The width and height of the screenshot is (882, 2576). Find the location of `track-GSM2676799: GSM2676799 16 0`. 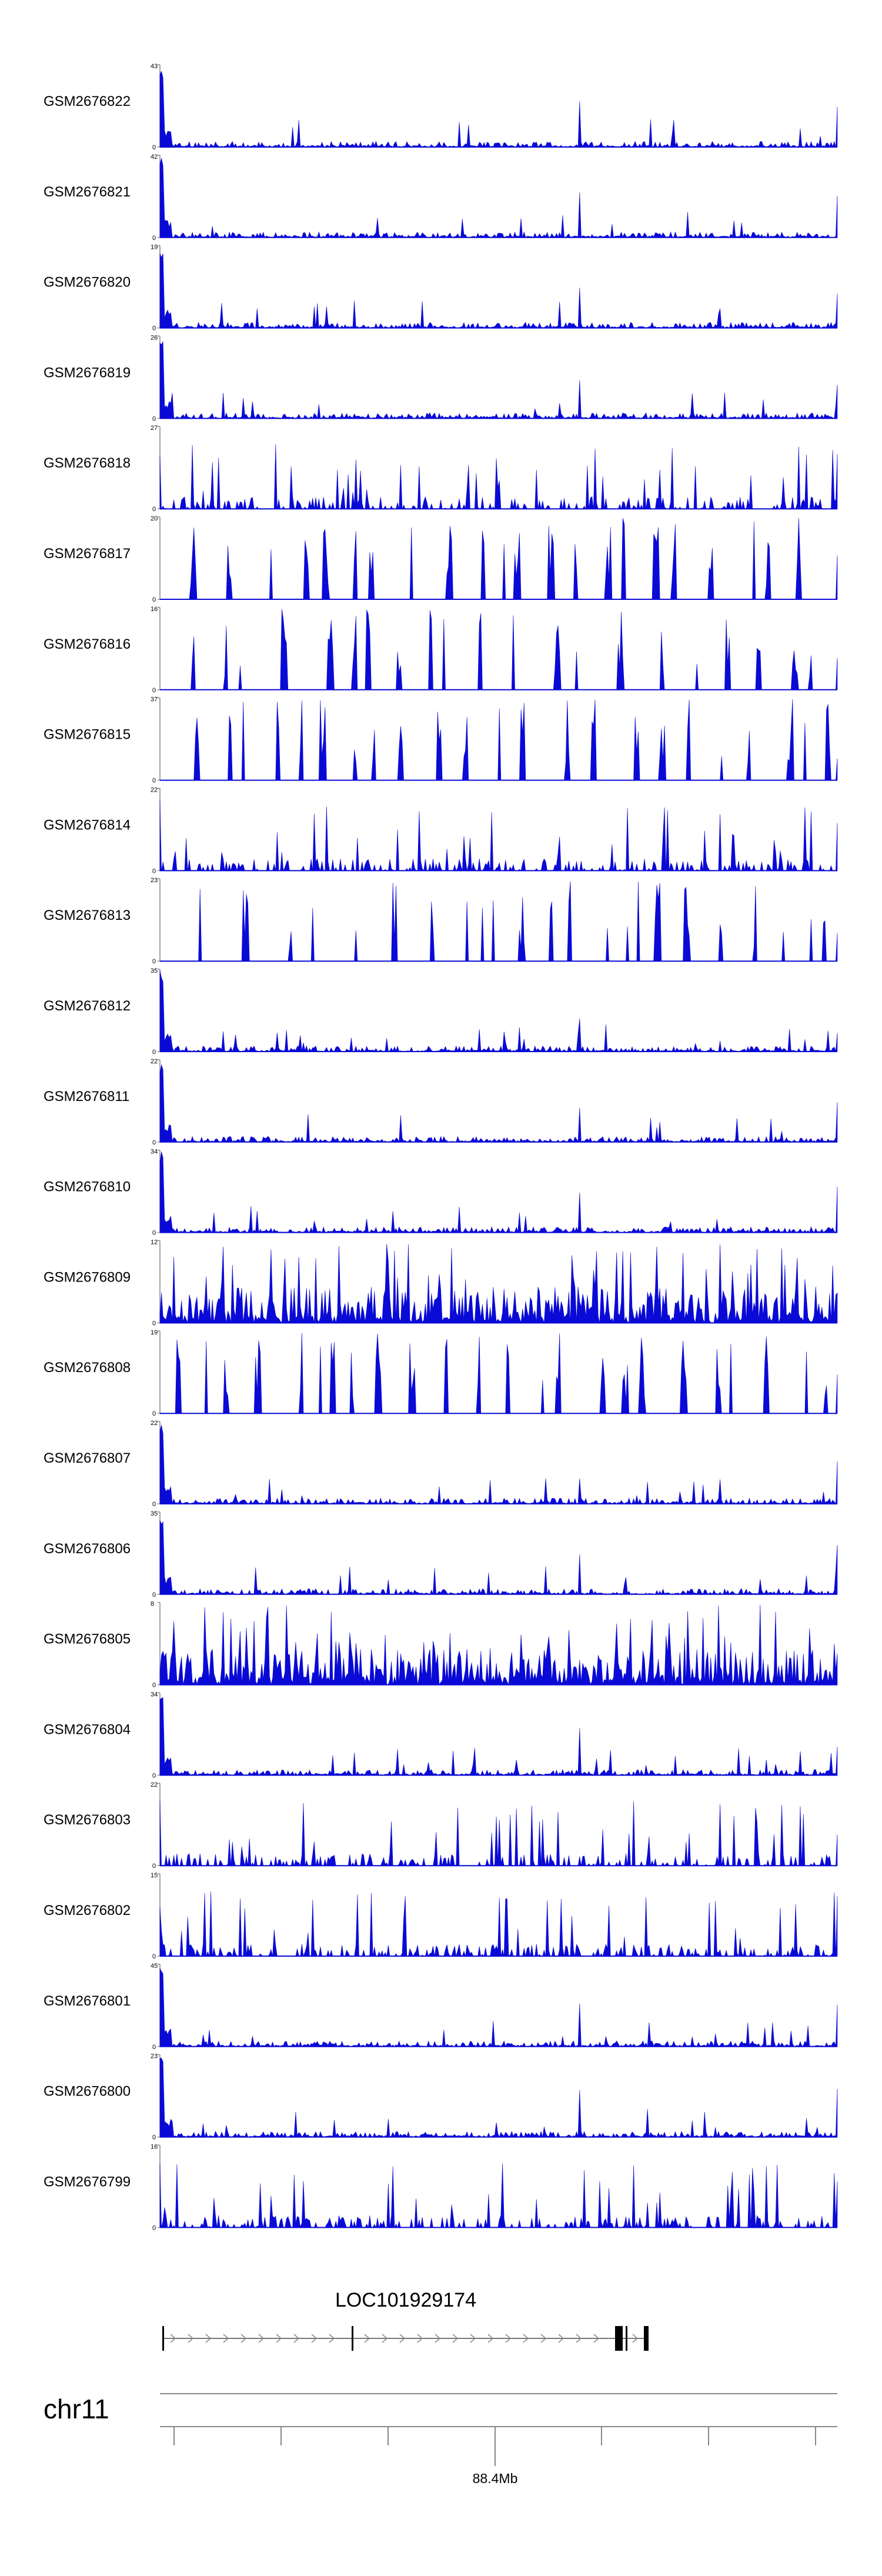

track-GSM2676799: GSM2676799 16 0 is located at coordinates (441, 2187).